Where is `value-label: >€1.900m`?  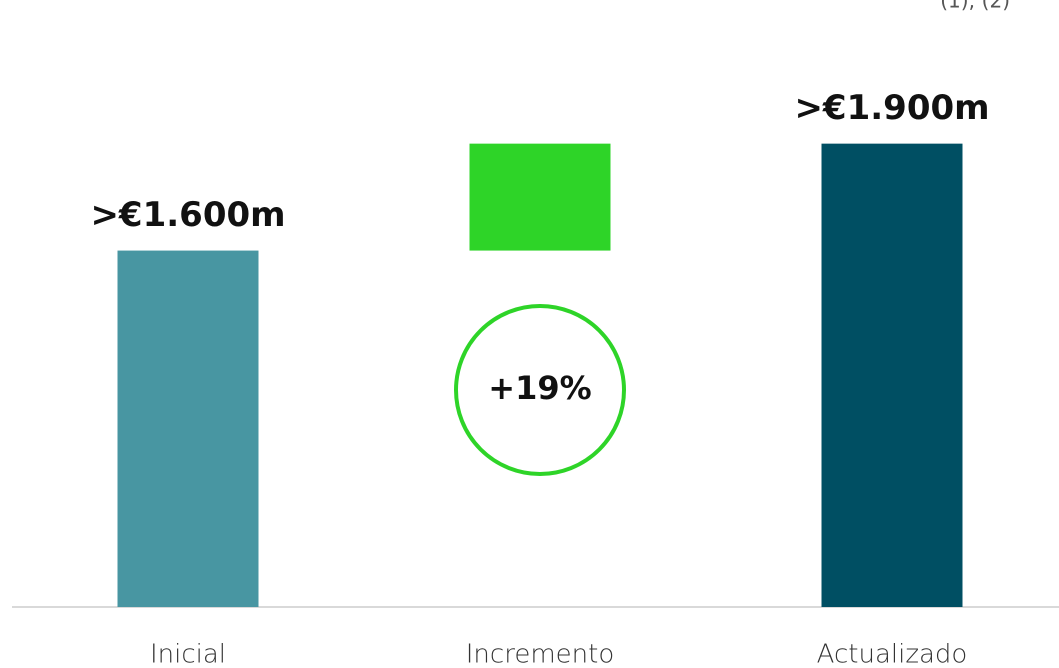
value-label: >€1.900m is located at coordinates (891, 108).